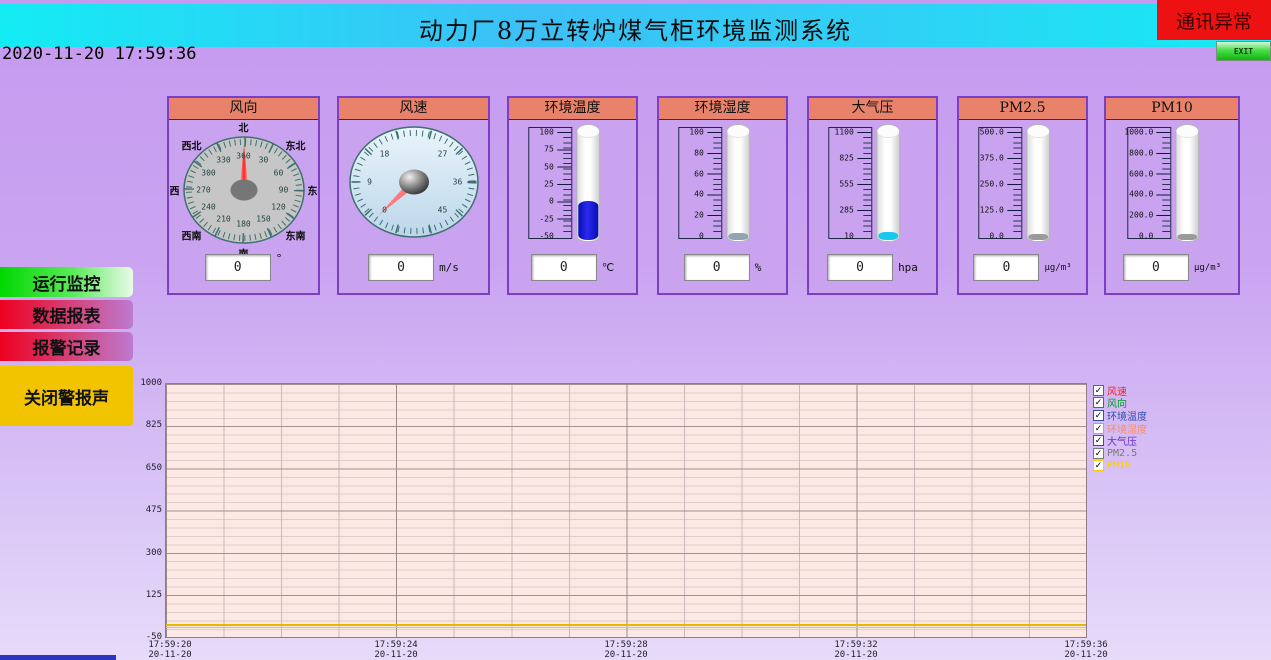 This screenshot has height=660, width=1271. I want to click on pm25-thermometer-gauge: 500.0 375.0 250.0 125.0 0.0, so click(1020, 184).